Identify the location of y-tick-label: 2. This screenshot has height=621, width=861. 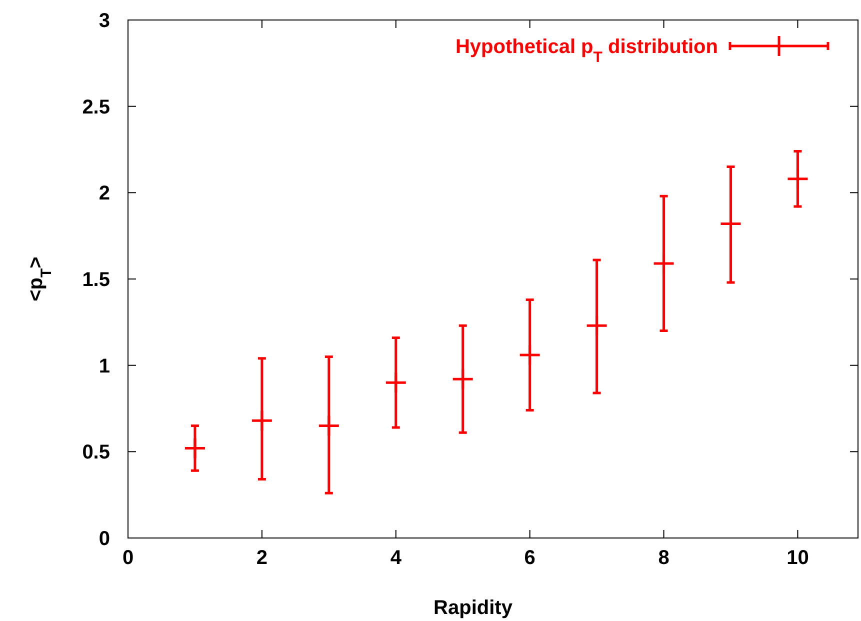
(104, 193).